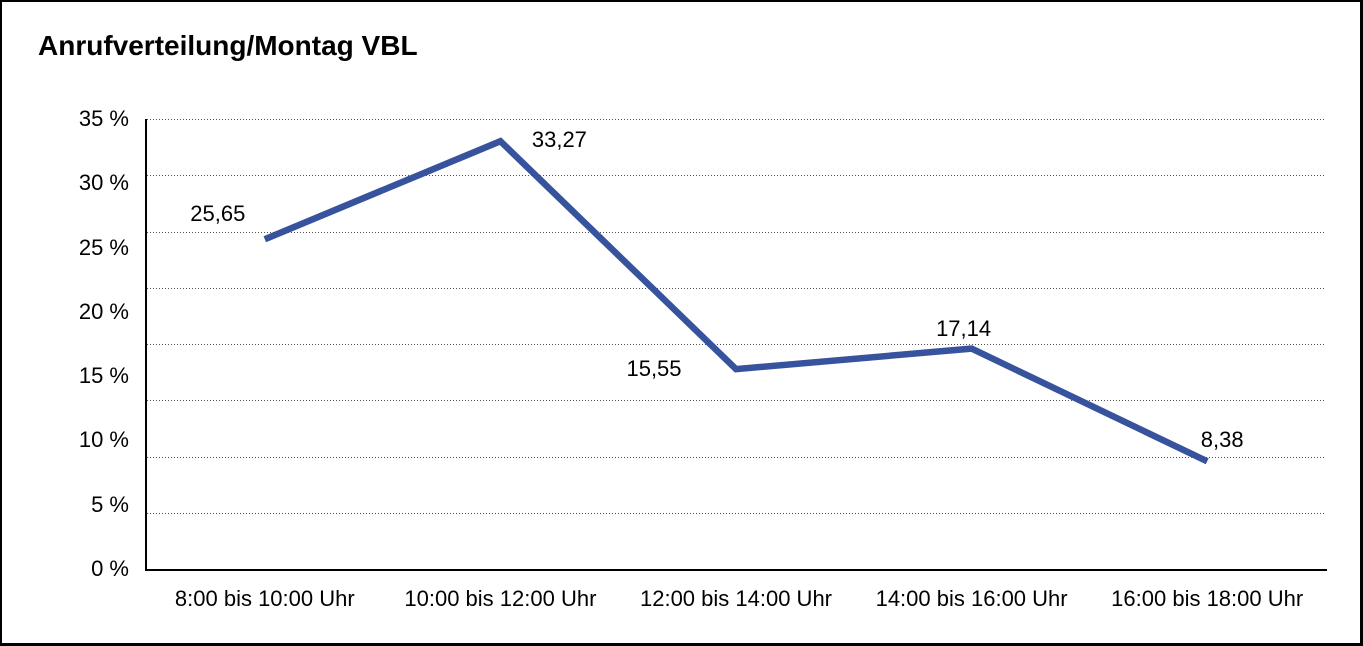 Image resolution: width=1363 pixels, height=646 pixels. I want to click on data-point-label: 33,27, so click(559, 140).